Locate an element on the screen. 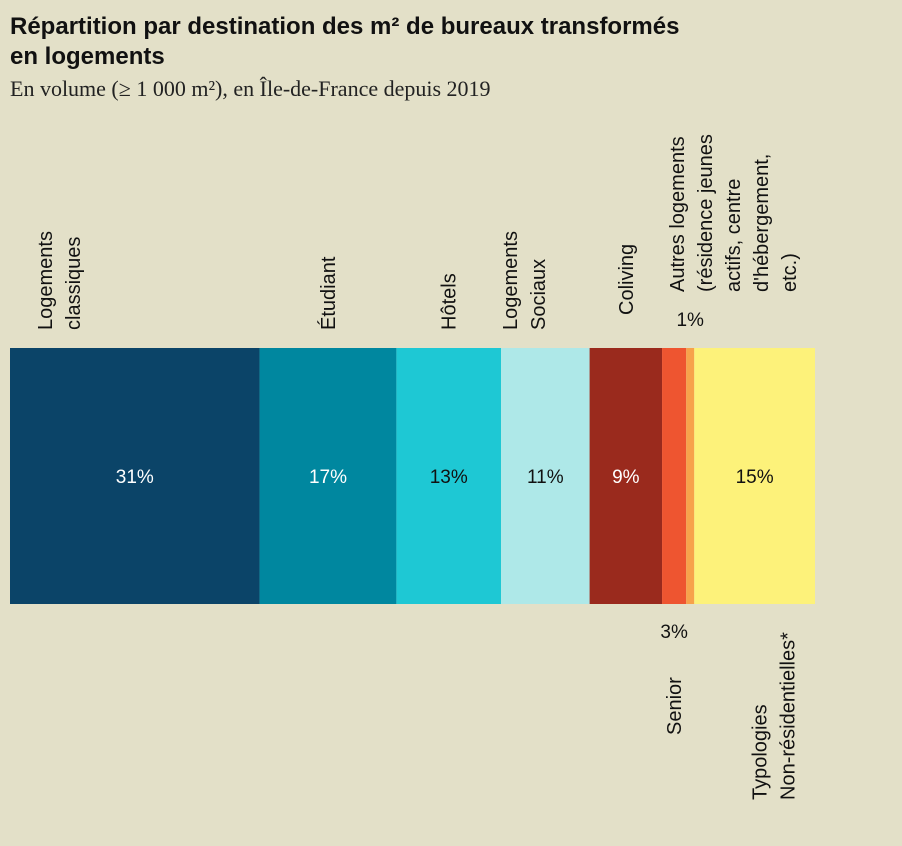 The height and width of the screenshot is (846, 902). value-label: 1% is located at coordinates (690, 320).